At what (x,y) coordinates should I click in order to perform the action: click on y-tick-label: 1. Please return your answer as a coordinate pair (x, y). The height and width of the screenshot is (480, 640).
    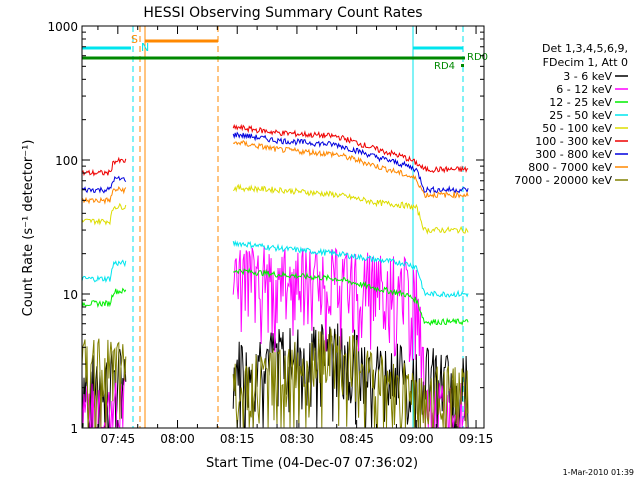
    Looking at the image, I should click on (74, 429).